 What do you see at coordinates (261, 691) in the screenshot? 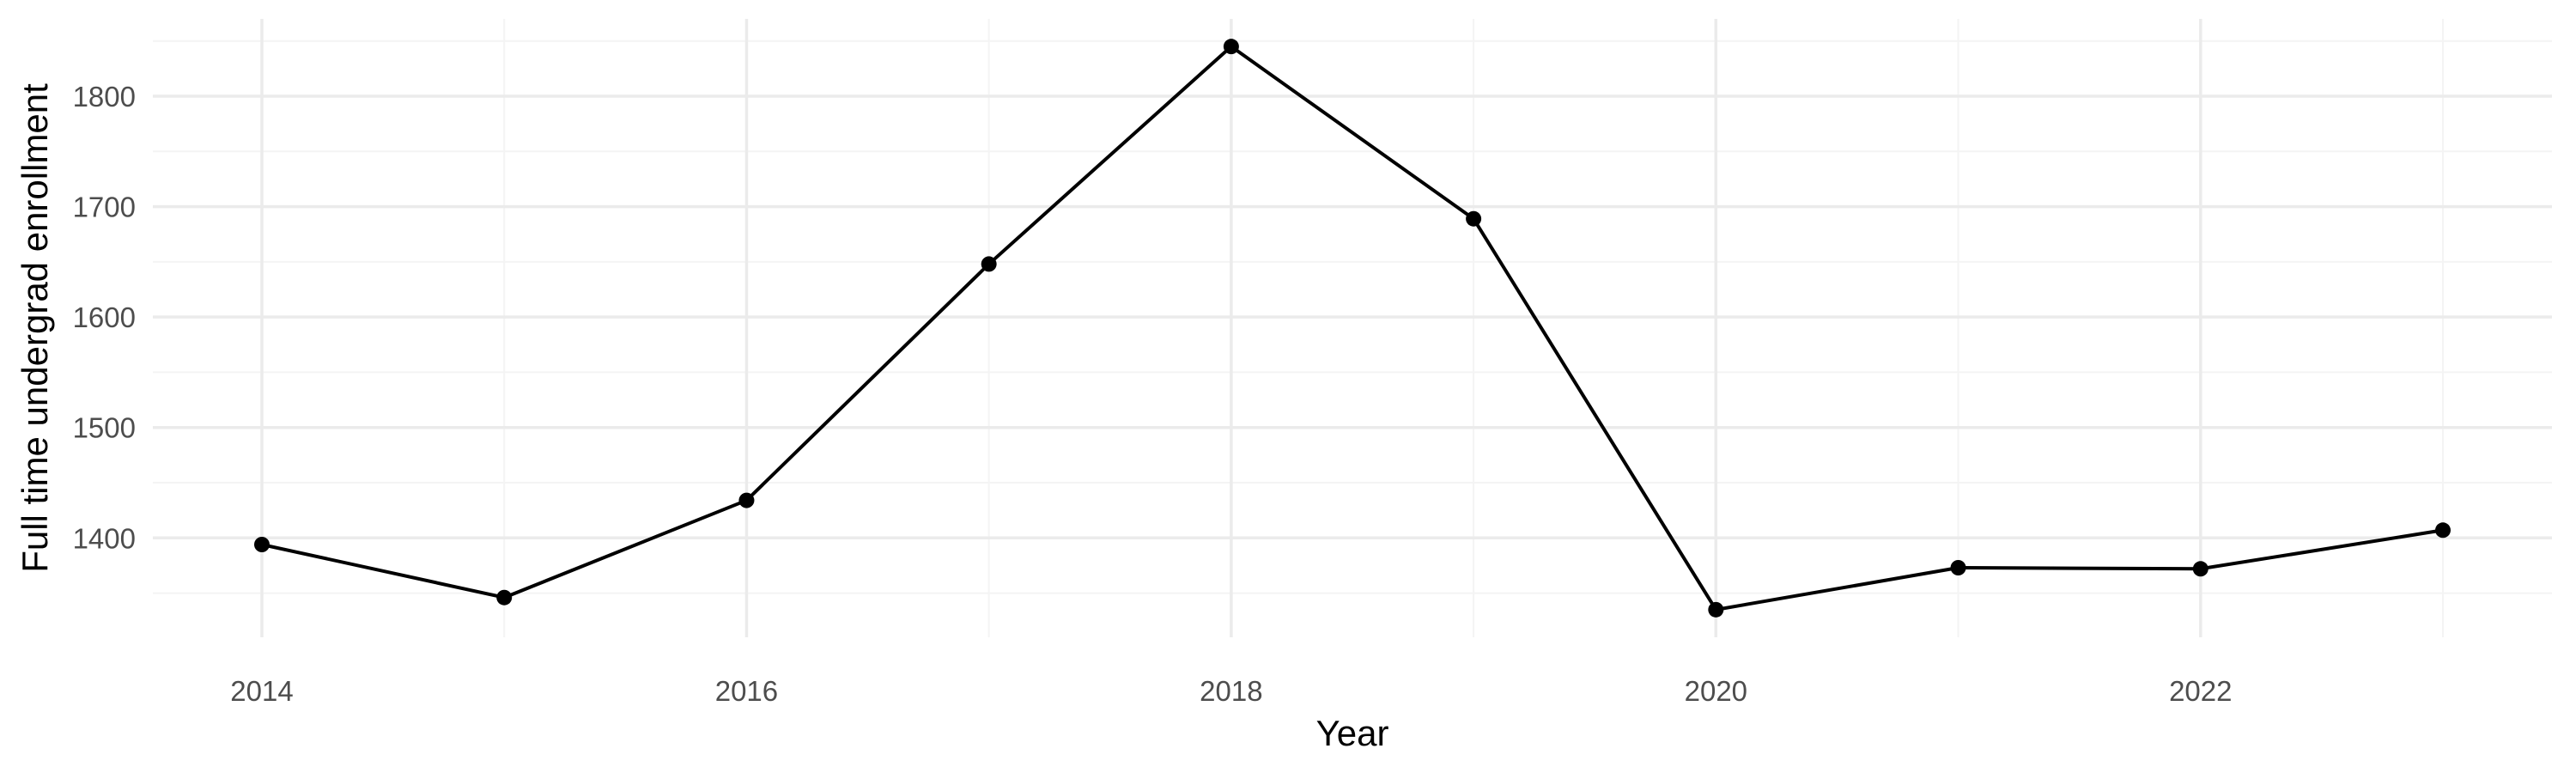
I see `x-tick-label: 2014` at bounding box center [261, 691].